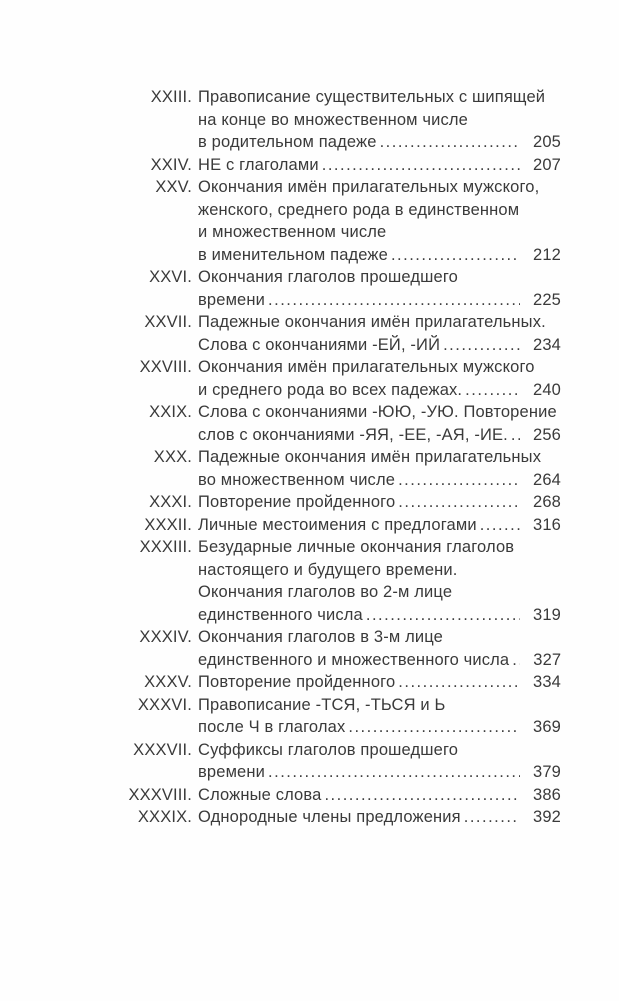  What do you see at coordinates (547, 659) in the screenshot?
I see `toc-entry-page-number: 327` at bounding box center [547, 659].